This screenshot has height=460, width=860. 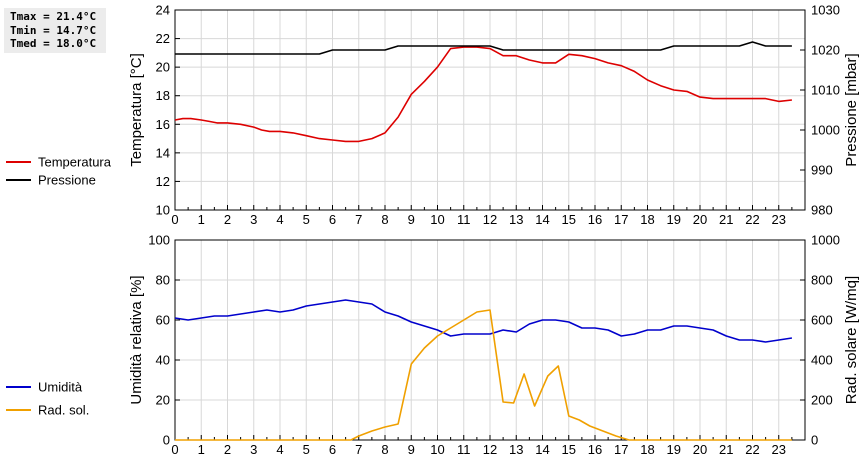 What do you see at coordinates (63, 410) in the screenshot?
I see `legend-label: Rad. sol.` at bounding box center [63, 410].